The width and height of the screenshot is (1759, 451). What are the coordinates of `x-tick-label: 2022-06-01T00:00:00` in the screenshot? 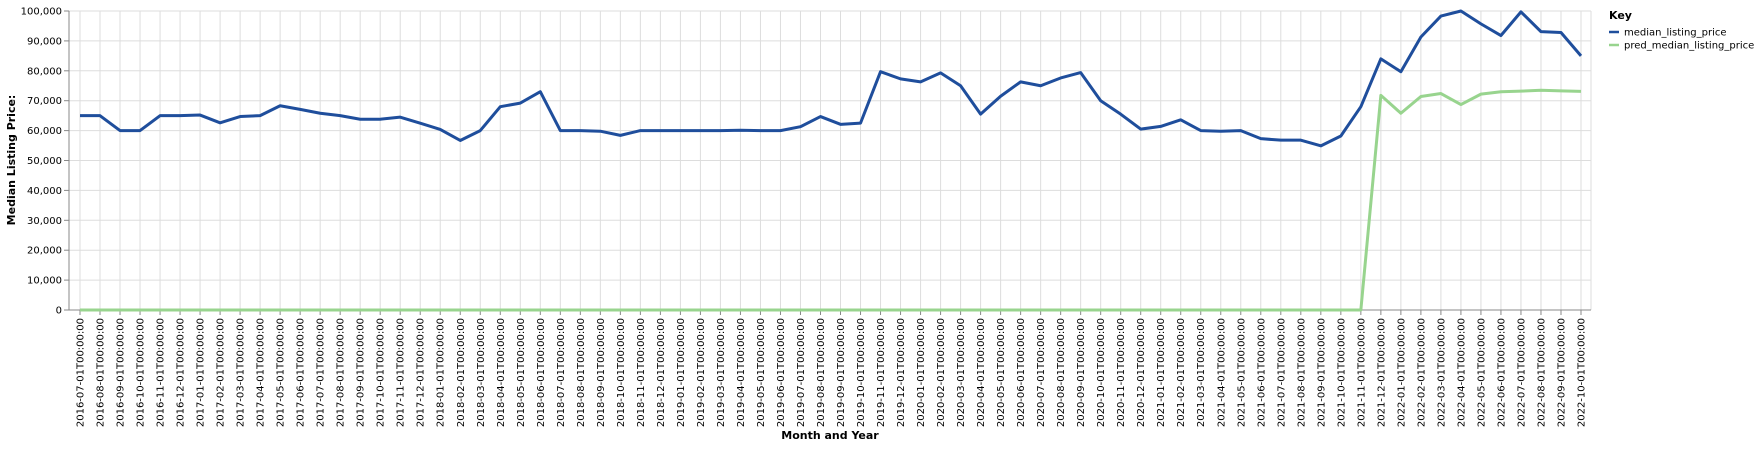 It's located at (1501, 372).